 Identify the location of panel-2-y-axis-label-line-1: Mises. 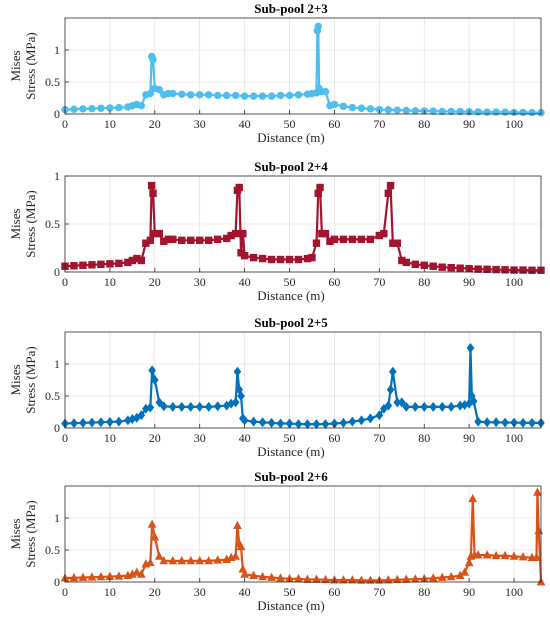
(15, 223).